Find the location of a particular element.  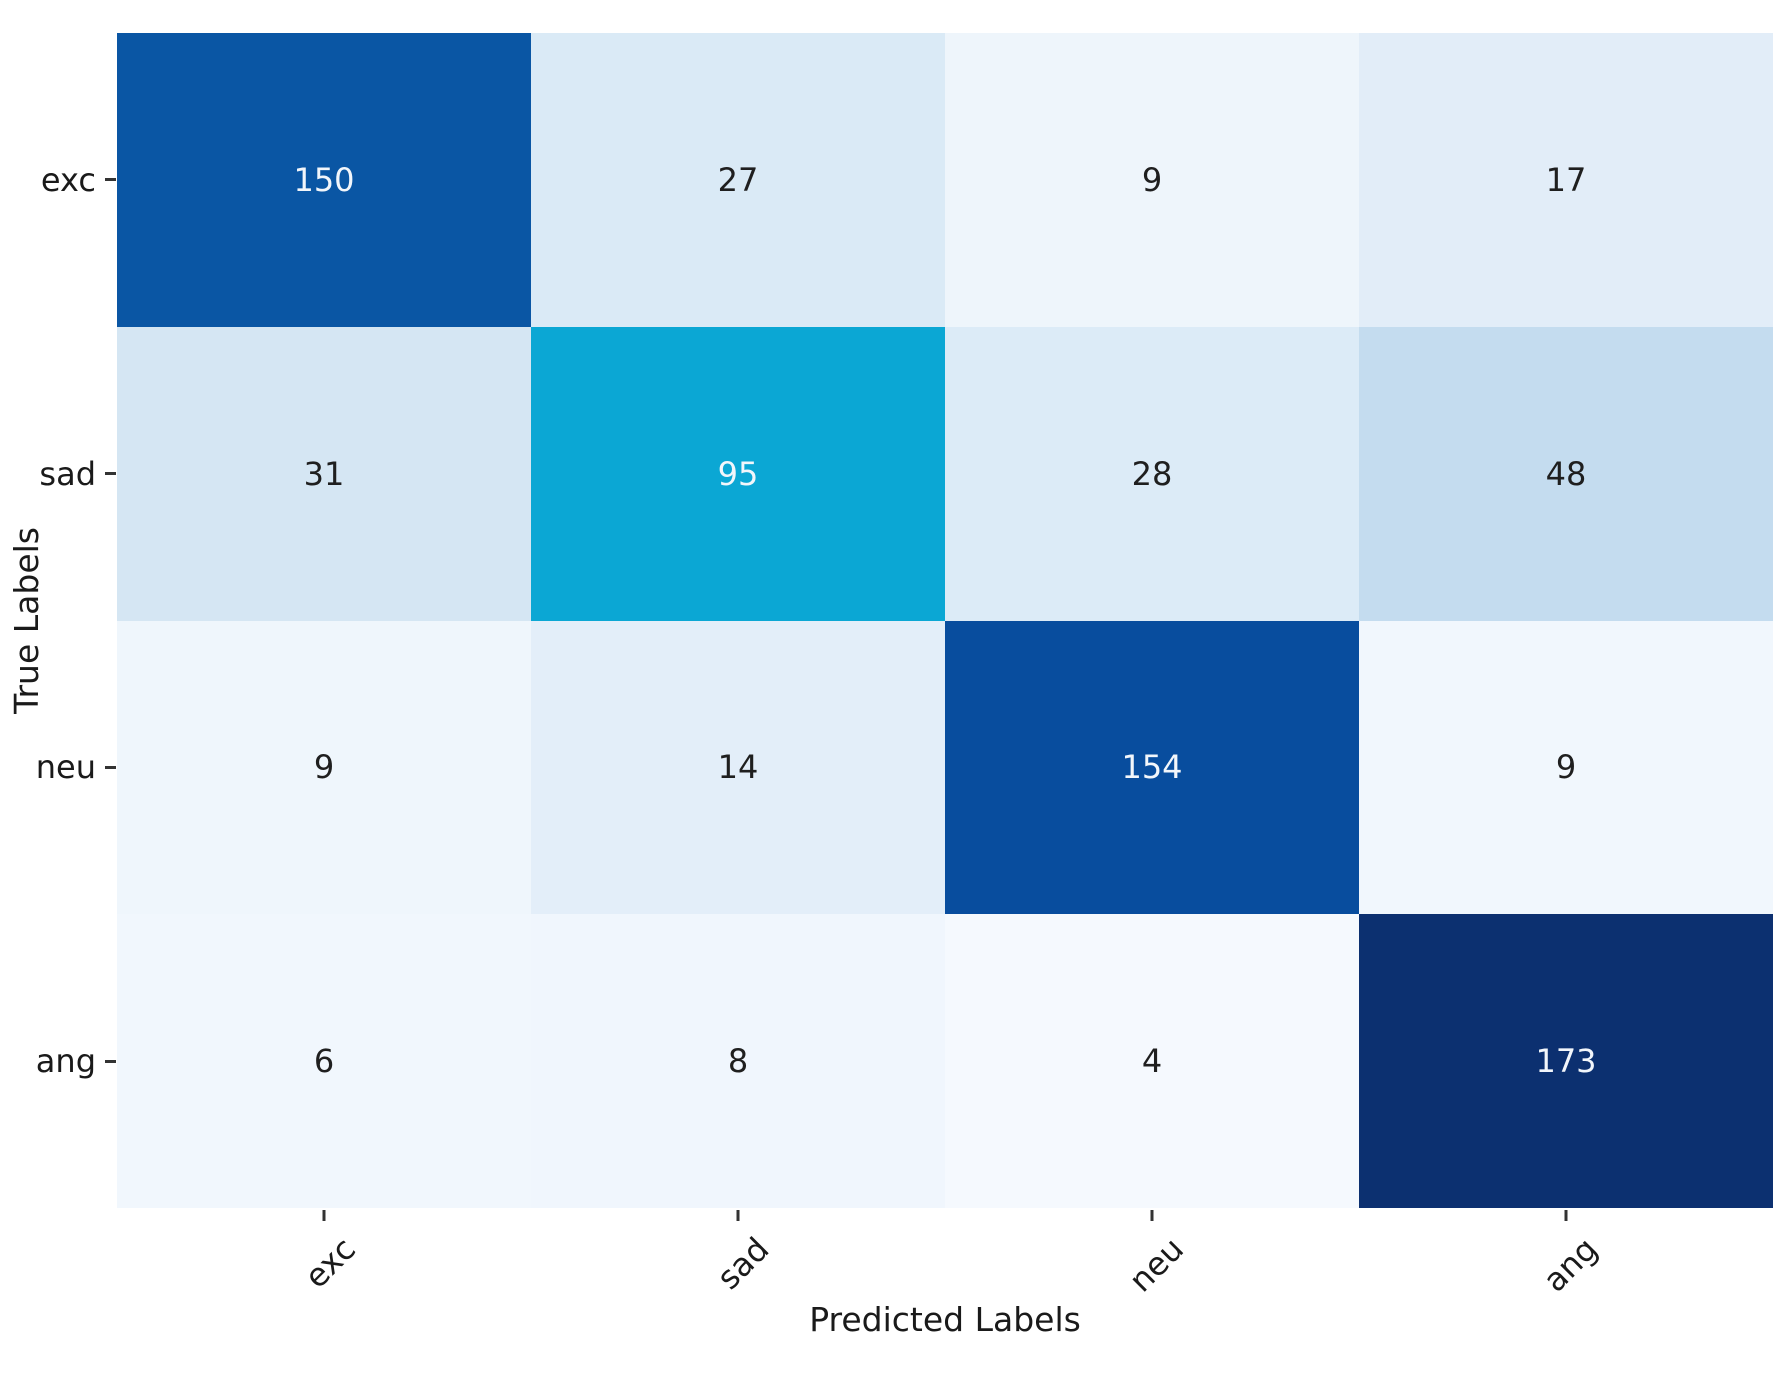

cell-value: 31 is located at coordinates (324, 473).